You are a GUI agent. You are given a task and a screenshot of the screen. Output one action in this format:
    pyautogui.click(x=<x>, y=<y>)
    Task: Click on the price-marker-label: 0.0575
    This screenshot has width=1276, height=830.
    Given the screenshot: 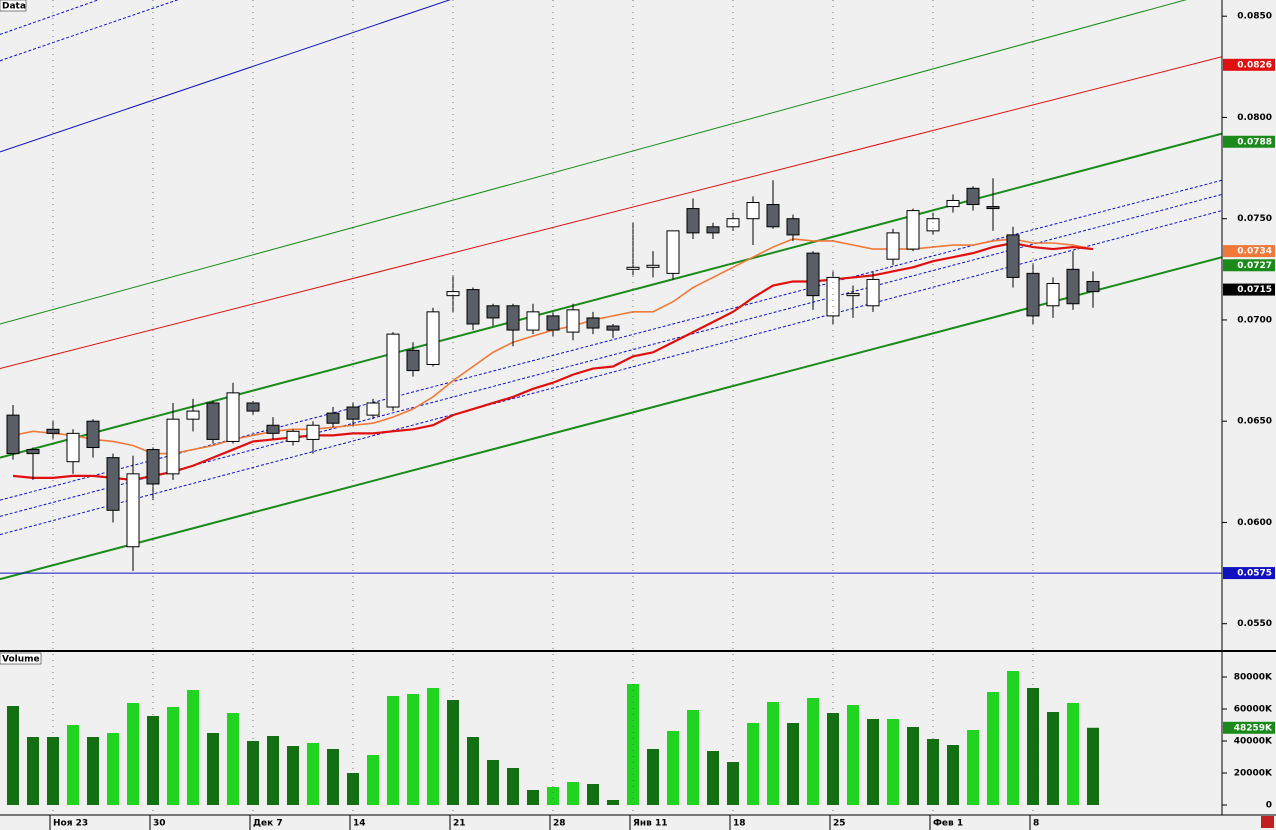 What is the action you would take?
    pyautogui.click(x=1254, y=574)
    